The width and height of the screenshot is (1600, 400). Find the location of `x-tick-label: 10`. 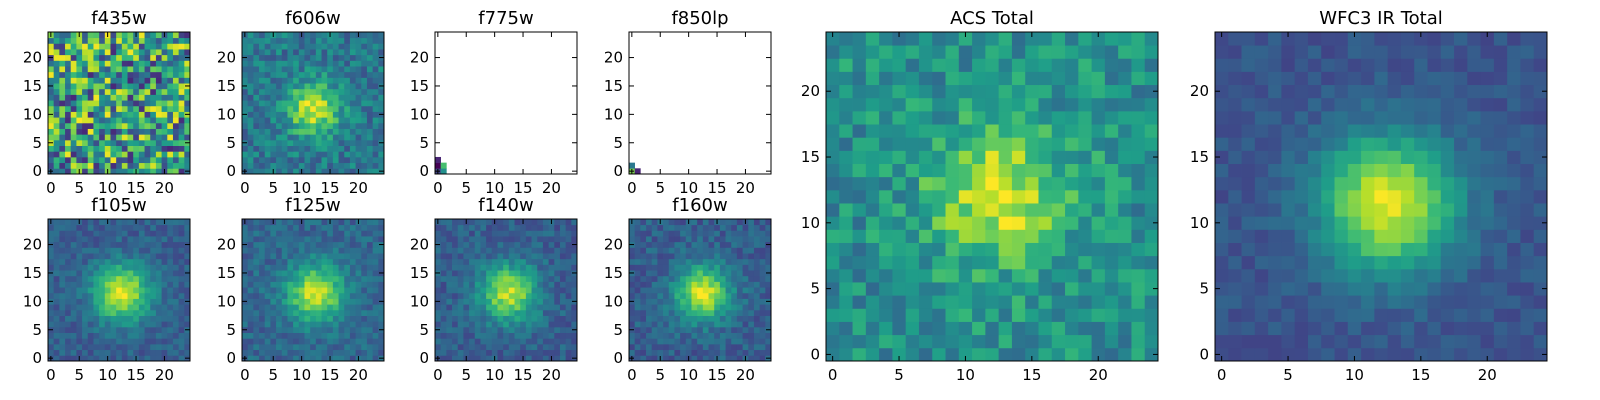

x-tick-label: 10 is located at coordinates (107, 188).